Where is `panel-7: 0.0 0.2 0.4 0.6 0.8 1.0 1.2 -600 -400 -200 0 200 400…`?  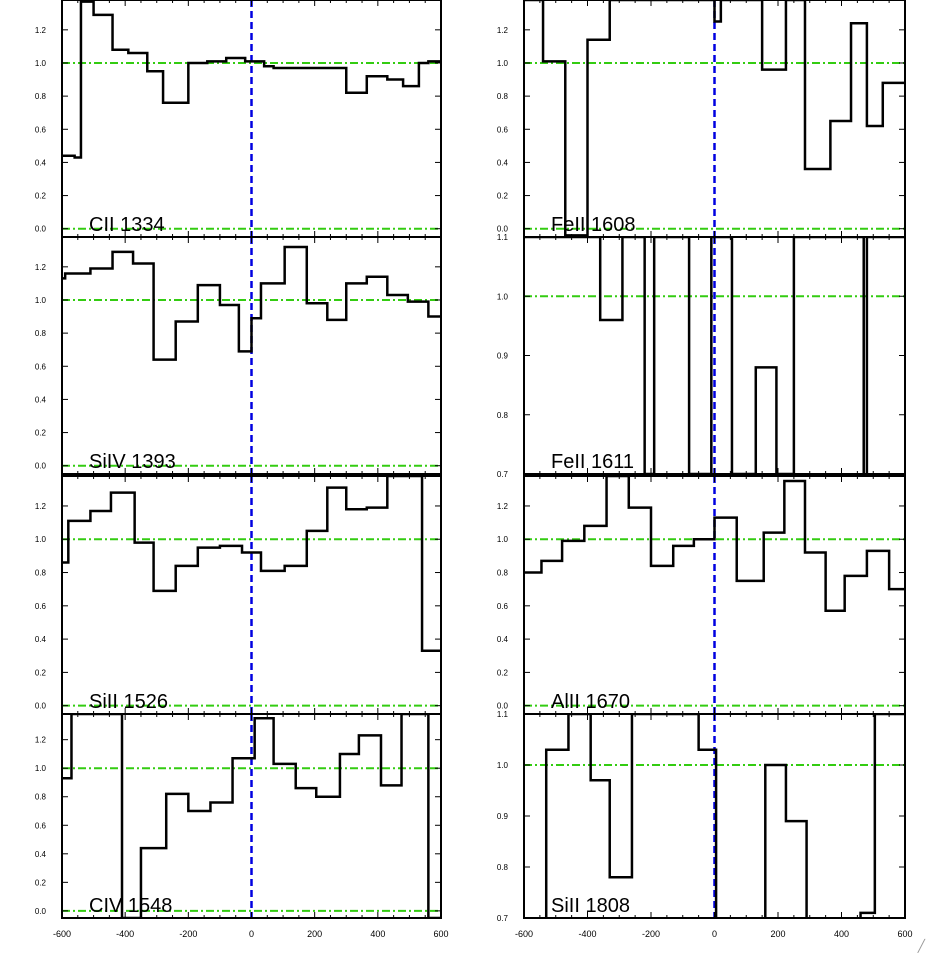
panel-7: 0.0 0.2 0.4 0.6 0.8 1.0 1.2 -600 -400 -200 0 200 400… is located at coordinates (242, 826).